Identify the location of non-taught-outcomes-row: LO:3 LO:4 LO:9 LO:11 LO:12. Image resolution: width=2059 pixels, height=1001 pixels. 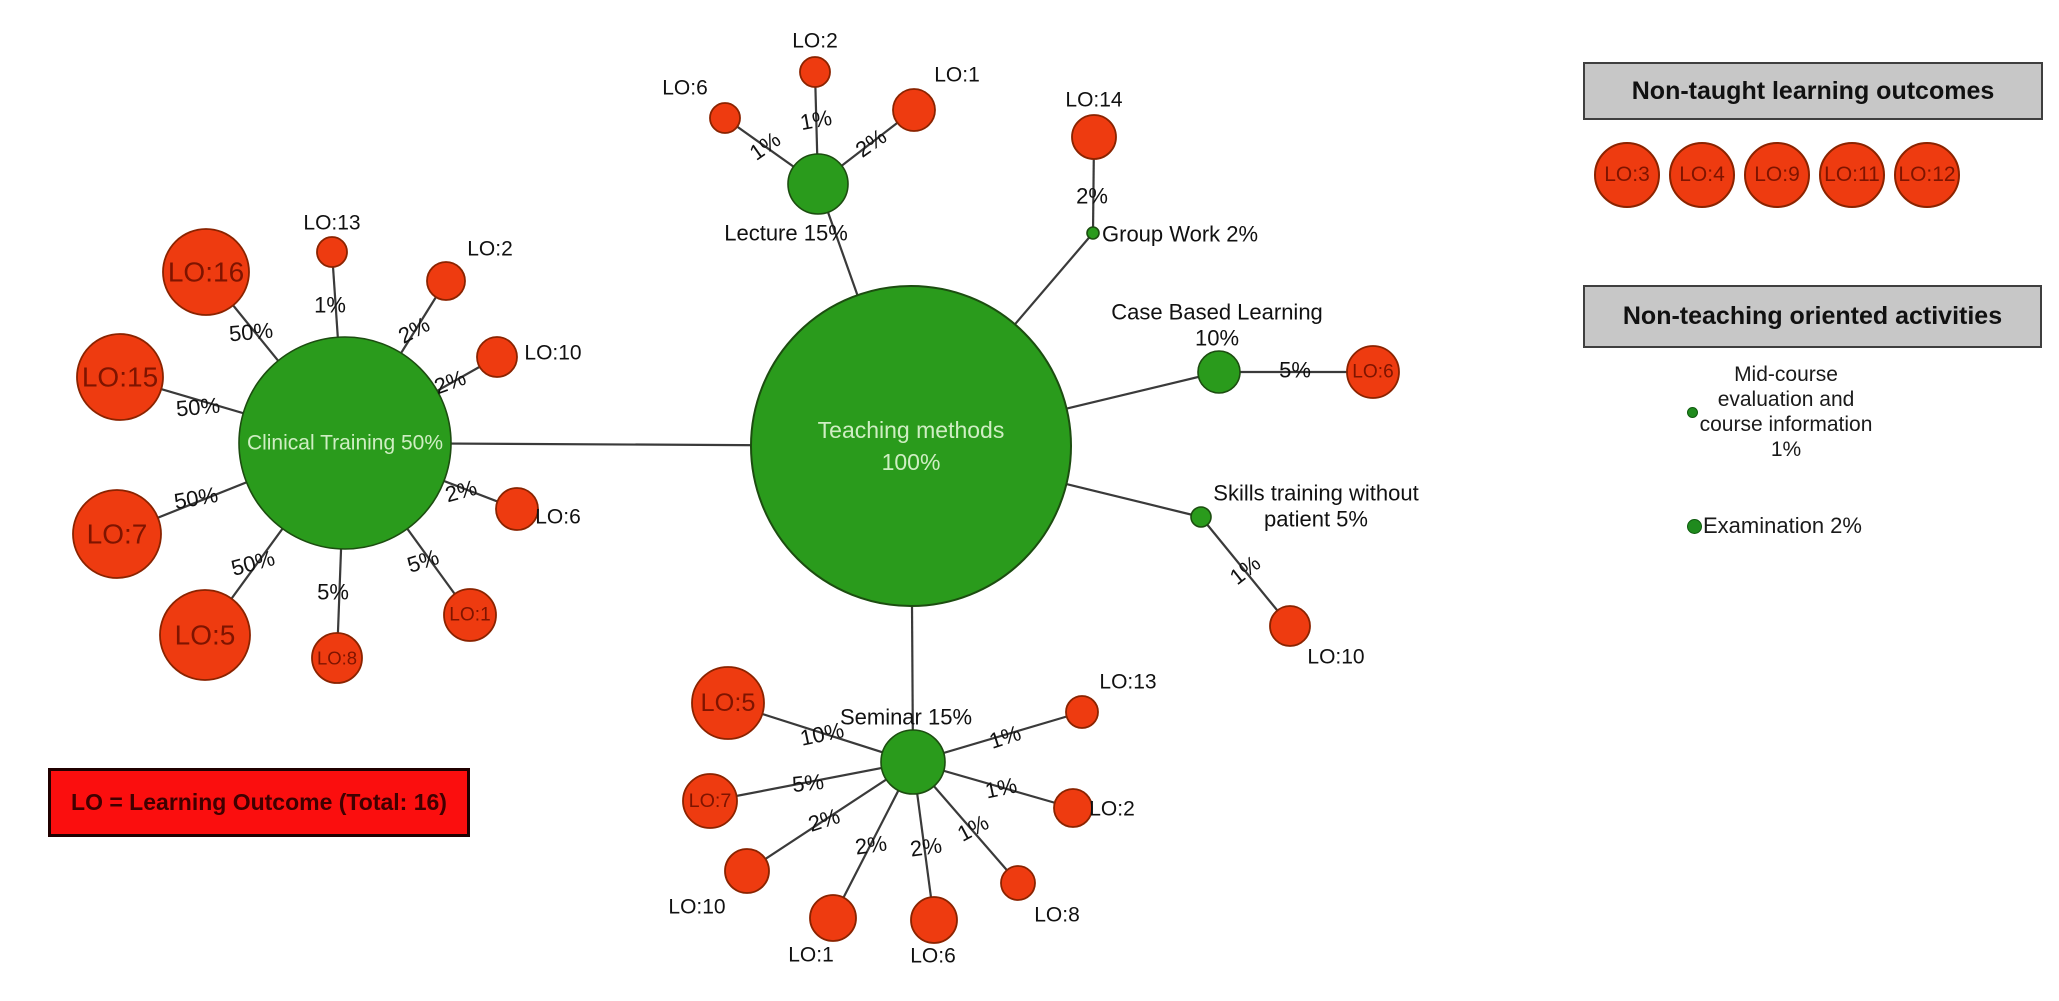
(1777, 175).